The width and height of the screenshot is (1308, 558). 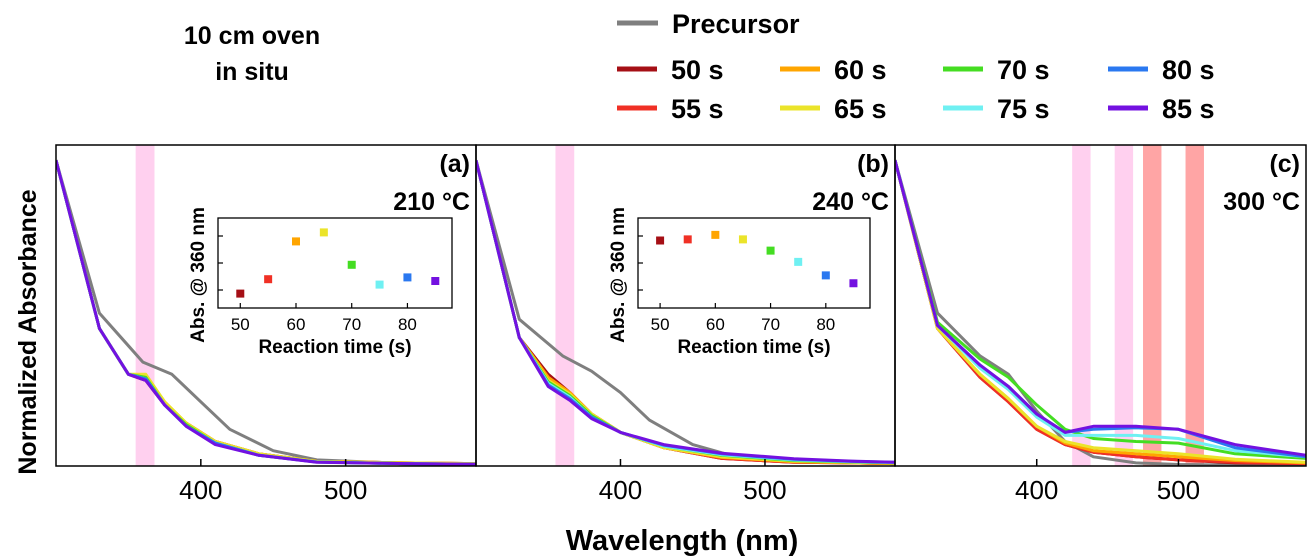 I want to click on panel-label: (b), so click(x=873, y=164).